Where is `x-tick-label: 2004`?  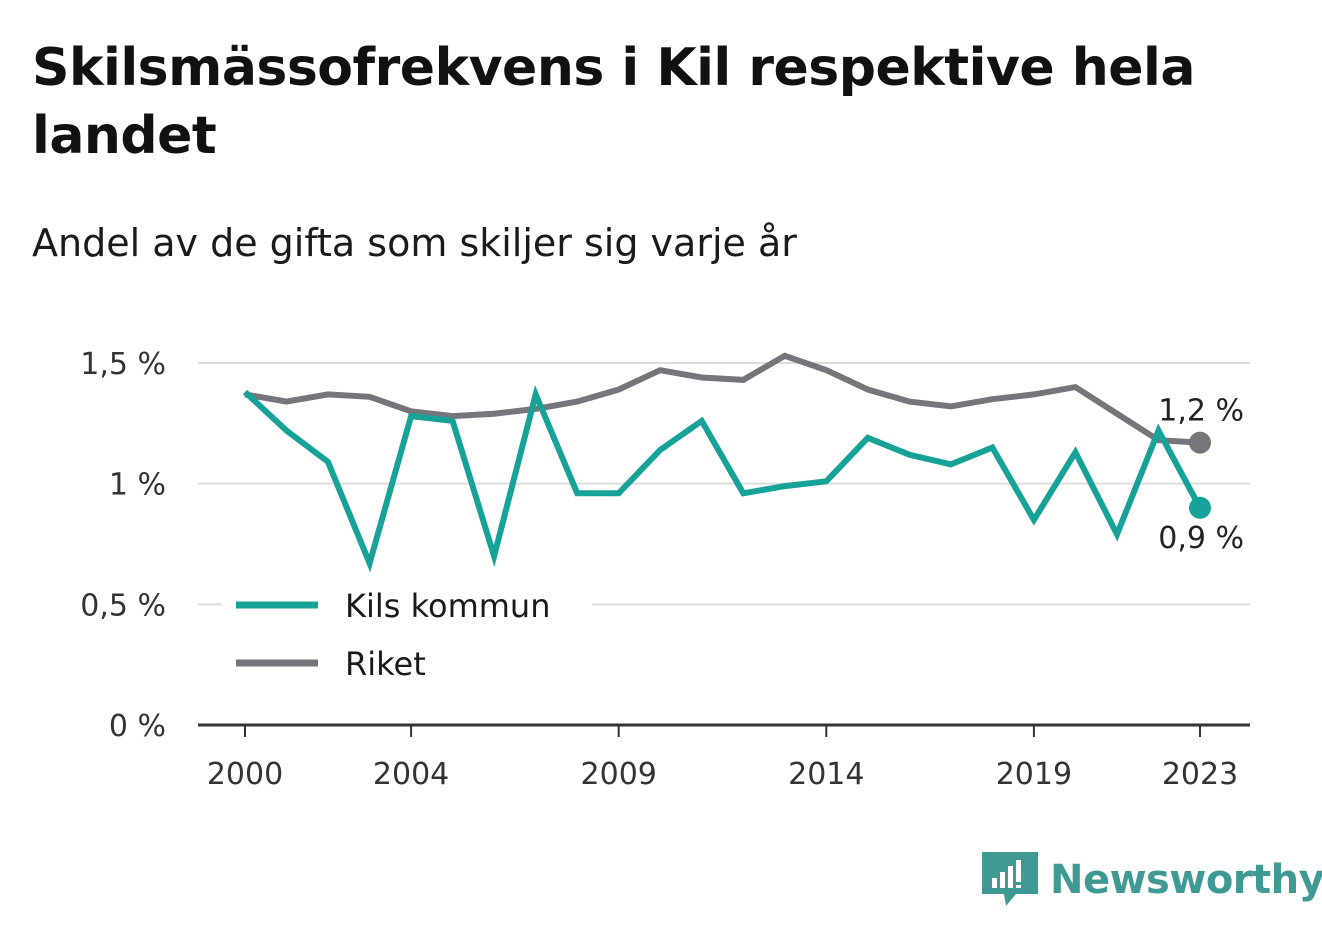 x-tick-label: 2004 is located at coordinates (411, 774).